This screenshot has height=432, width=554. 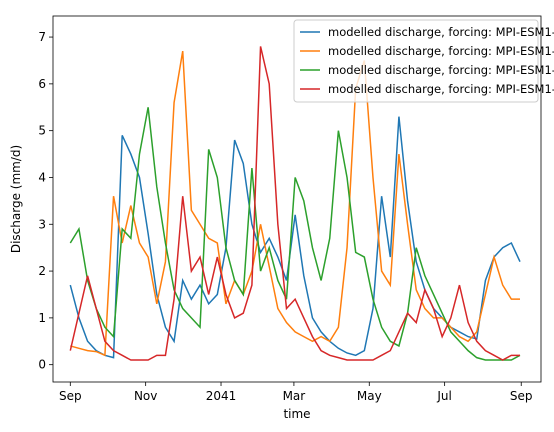 I want to click on y-tick-label: 5, so click(x=42, y=131).